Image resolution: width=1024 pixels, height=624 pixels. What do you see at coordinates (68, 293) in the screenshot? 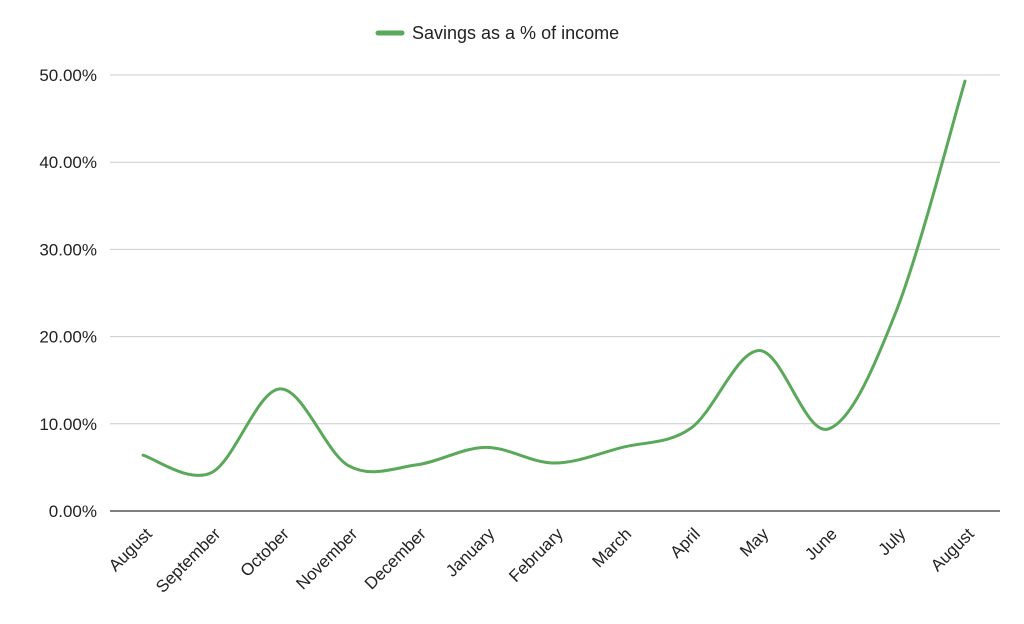
I see `y-axis: 0.00% 10.00% 20.00% 30.00% 40.00% 50.00%` at bounding box center [68, 293].